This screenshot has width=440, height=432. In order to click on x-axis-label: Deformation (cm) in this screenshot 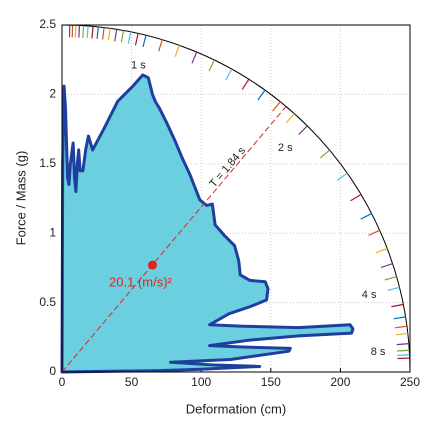, I will do `click(236, 408)`.